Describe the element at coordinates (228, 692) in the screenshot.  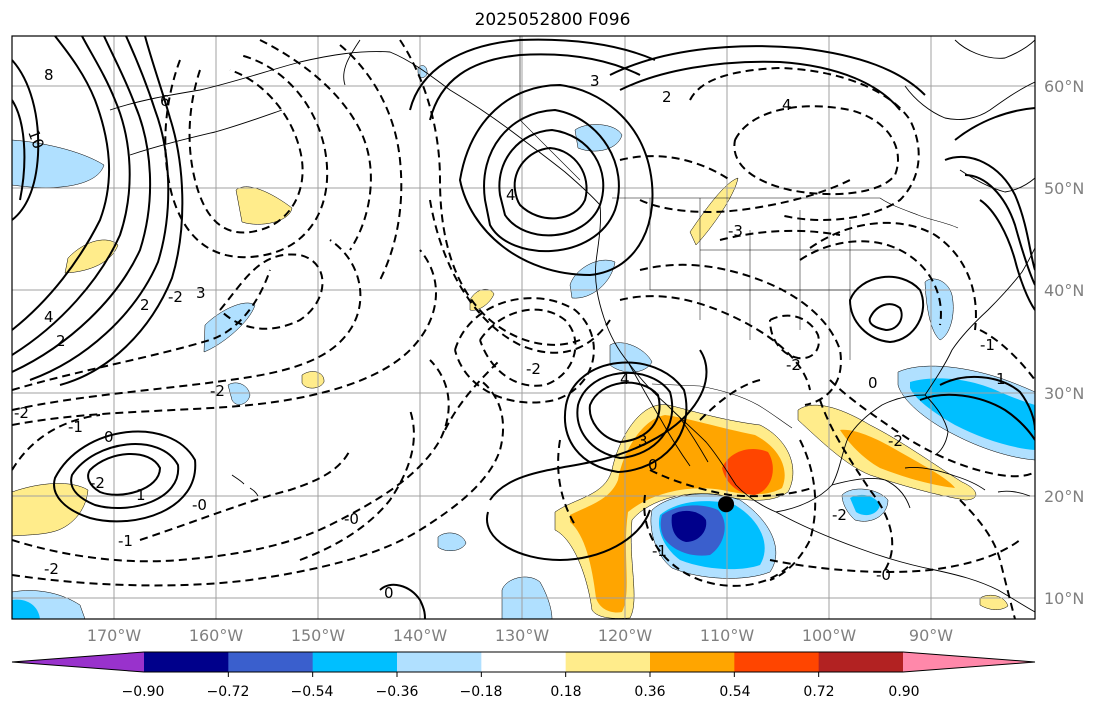
I see `colorbar-tick-label: −0.72` at that location.